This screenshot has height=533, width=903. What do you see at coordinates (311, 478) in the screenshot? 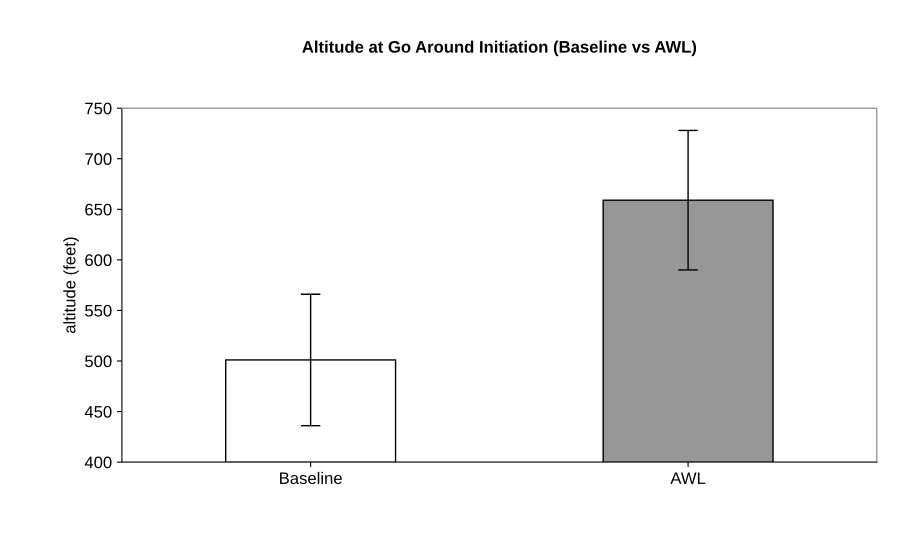
I see `x-tick-label: Baseline` at bounding box center [311, 478].